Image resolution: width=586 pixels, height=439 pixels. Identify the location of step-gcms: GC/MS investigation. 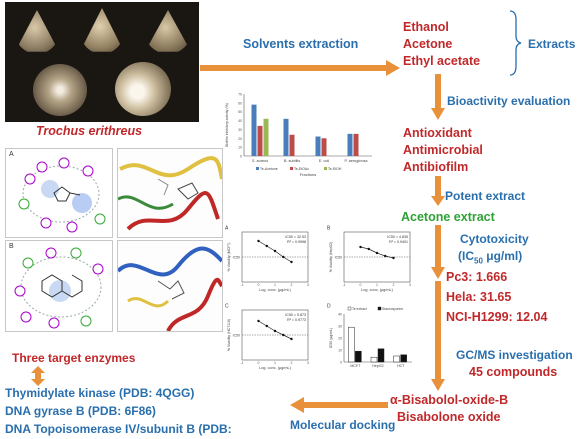
(514, 355).